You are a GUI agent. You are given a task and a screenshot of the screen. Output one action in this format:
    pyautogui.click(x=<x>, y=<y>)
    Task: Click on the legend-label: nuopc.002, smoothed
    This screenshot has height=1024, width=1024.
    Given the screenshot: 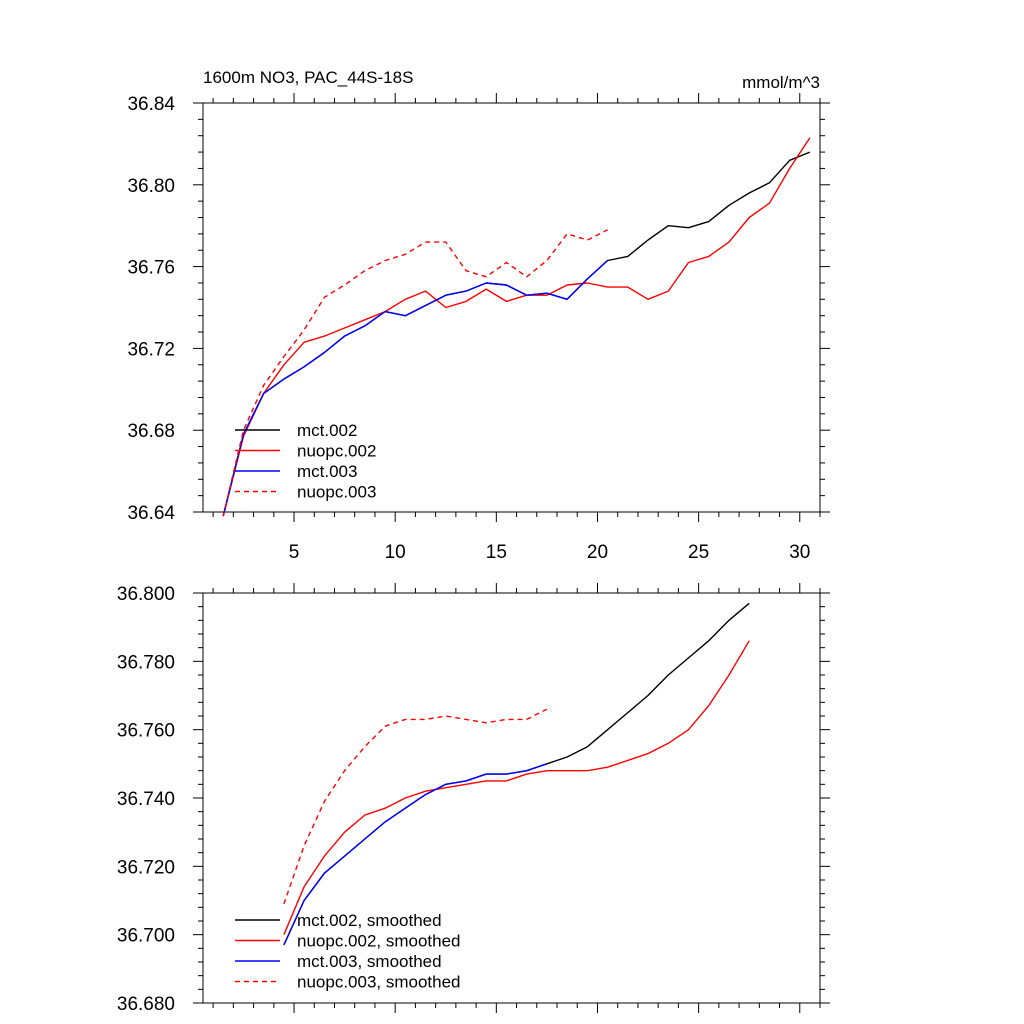 What is the action you would take?
    pyautogui.click(x=379, y=941)
    